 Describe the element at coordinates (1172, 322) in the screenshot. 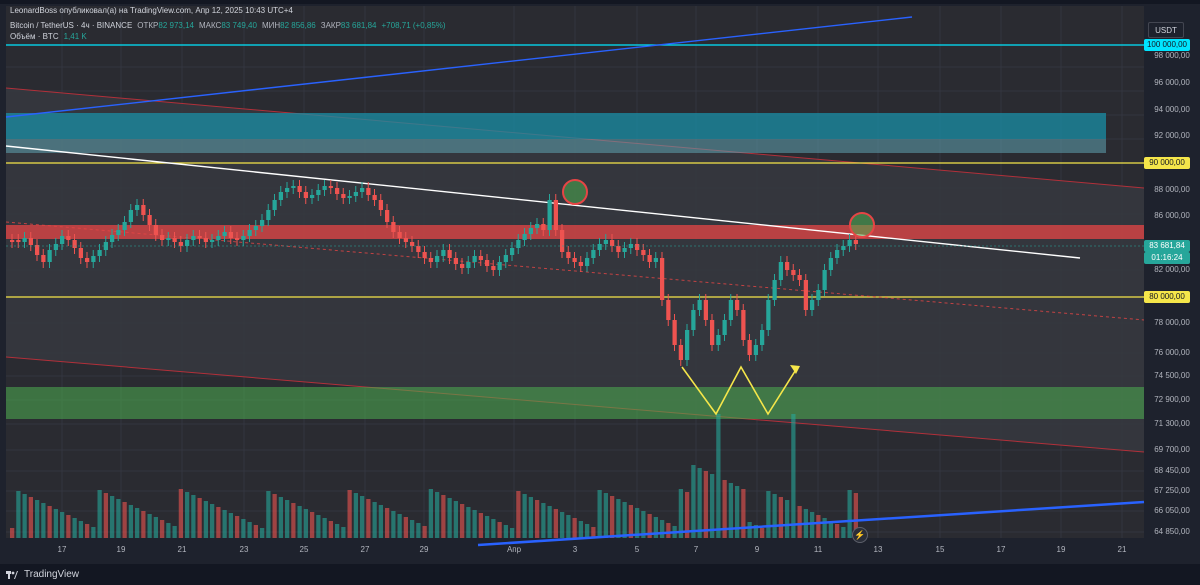

I see `price-axis-label: 78 000,00` at that location.